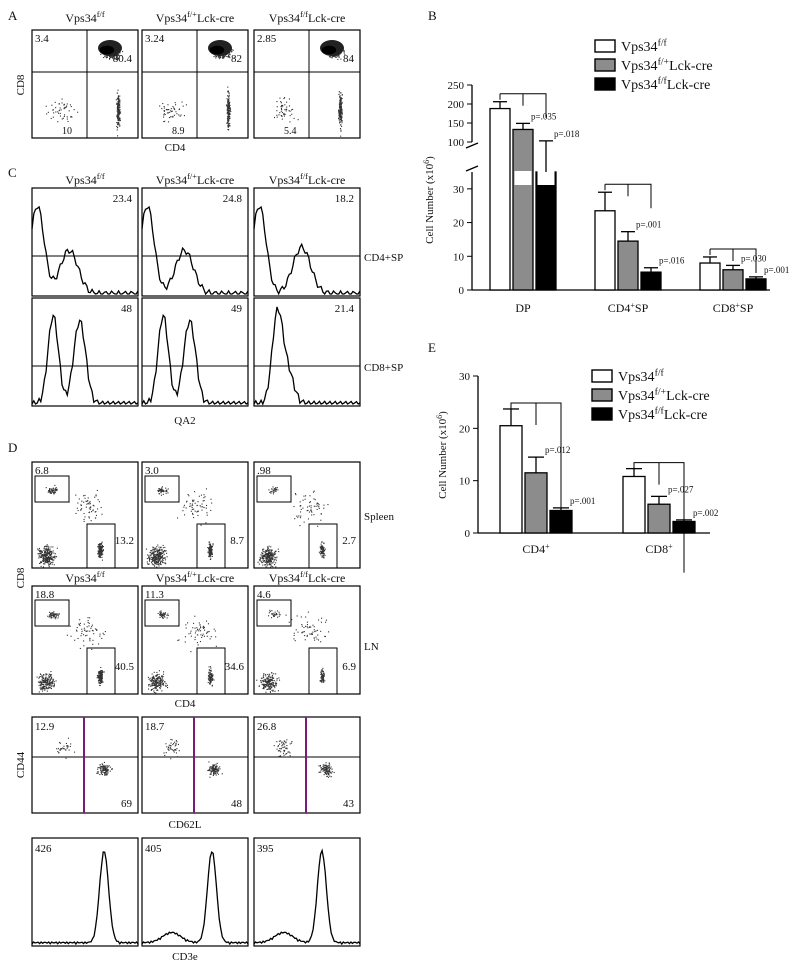  I want to click on panel-d-spleen-lr-value: 13.2, so click(124, 541).